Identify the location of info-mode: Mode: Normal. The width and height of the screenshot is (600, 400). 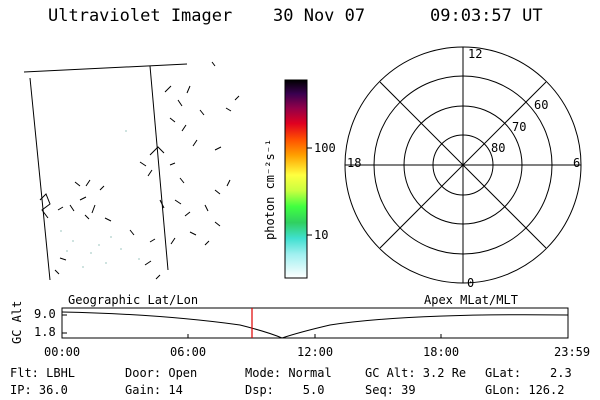
(288, 373).